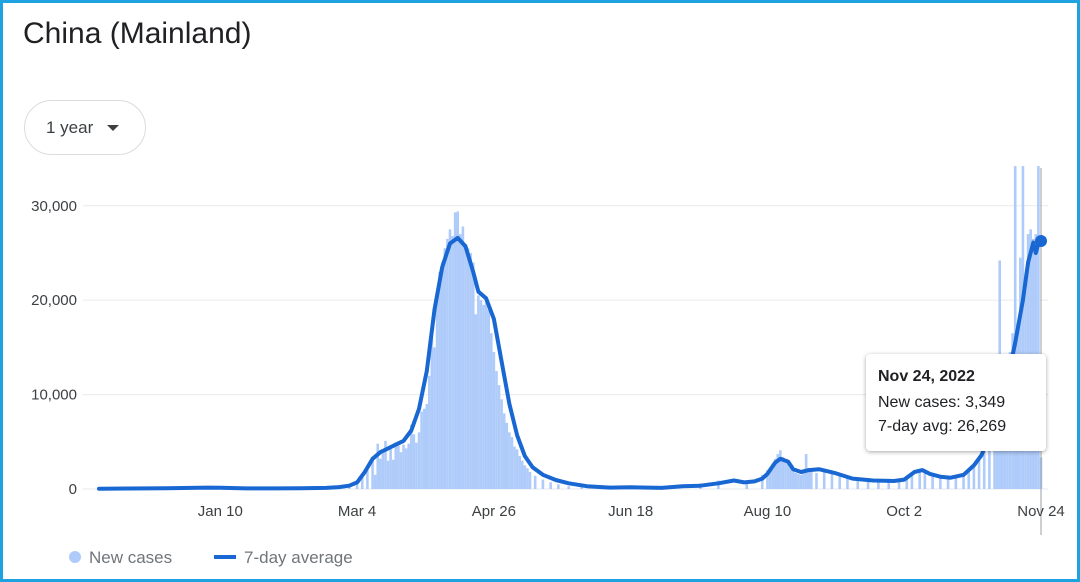  I want to click on y-tick-label: 20,000, so click(54, 300).